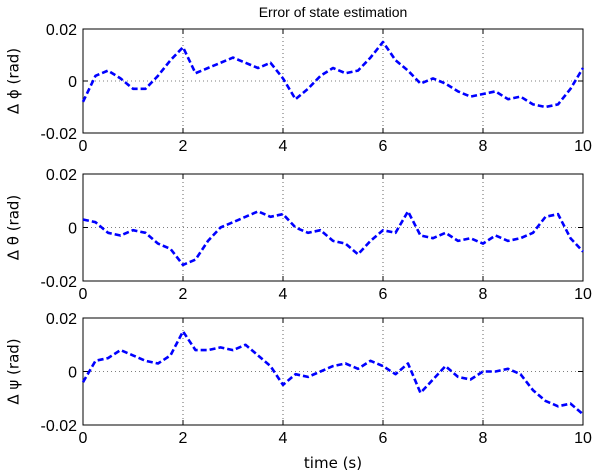  I want to click on y-axis-label: Δ ψ (rad), so click(14, 371).